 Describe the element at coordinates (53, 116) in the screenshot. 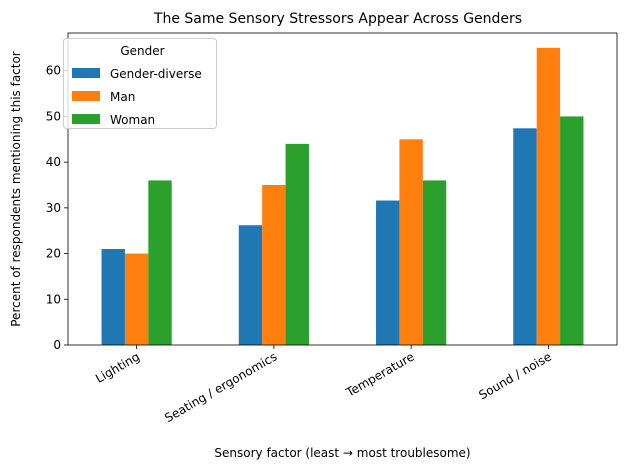

I see `y-tick-label: 50` at that location.